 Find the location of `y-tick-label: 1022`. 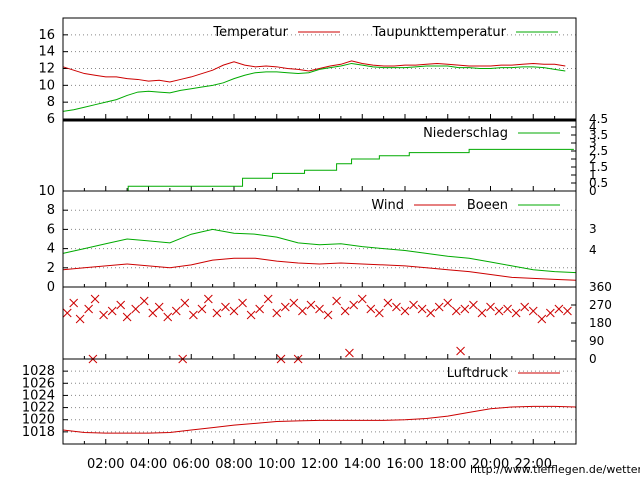

y-tick-label: 1022 is located at coordinates (38, 408).